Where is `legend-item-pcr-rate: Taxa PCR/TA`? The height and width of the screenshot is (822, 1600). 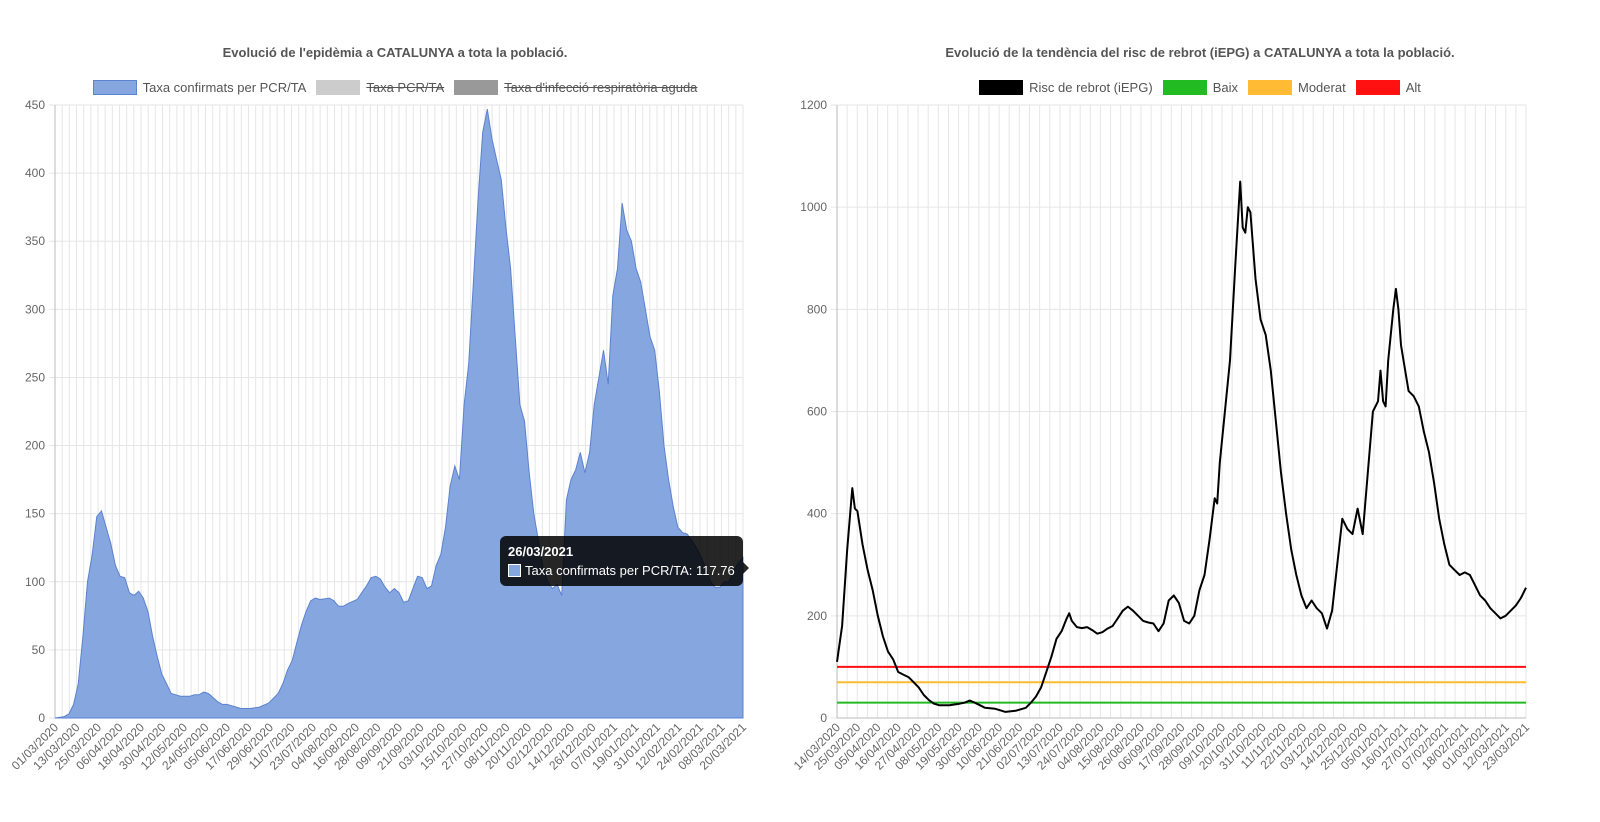 legend-item-pcr-rate: Taxa PCR/TA is located at coordinates (380, 87).